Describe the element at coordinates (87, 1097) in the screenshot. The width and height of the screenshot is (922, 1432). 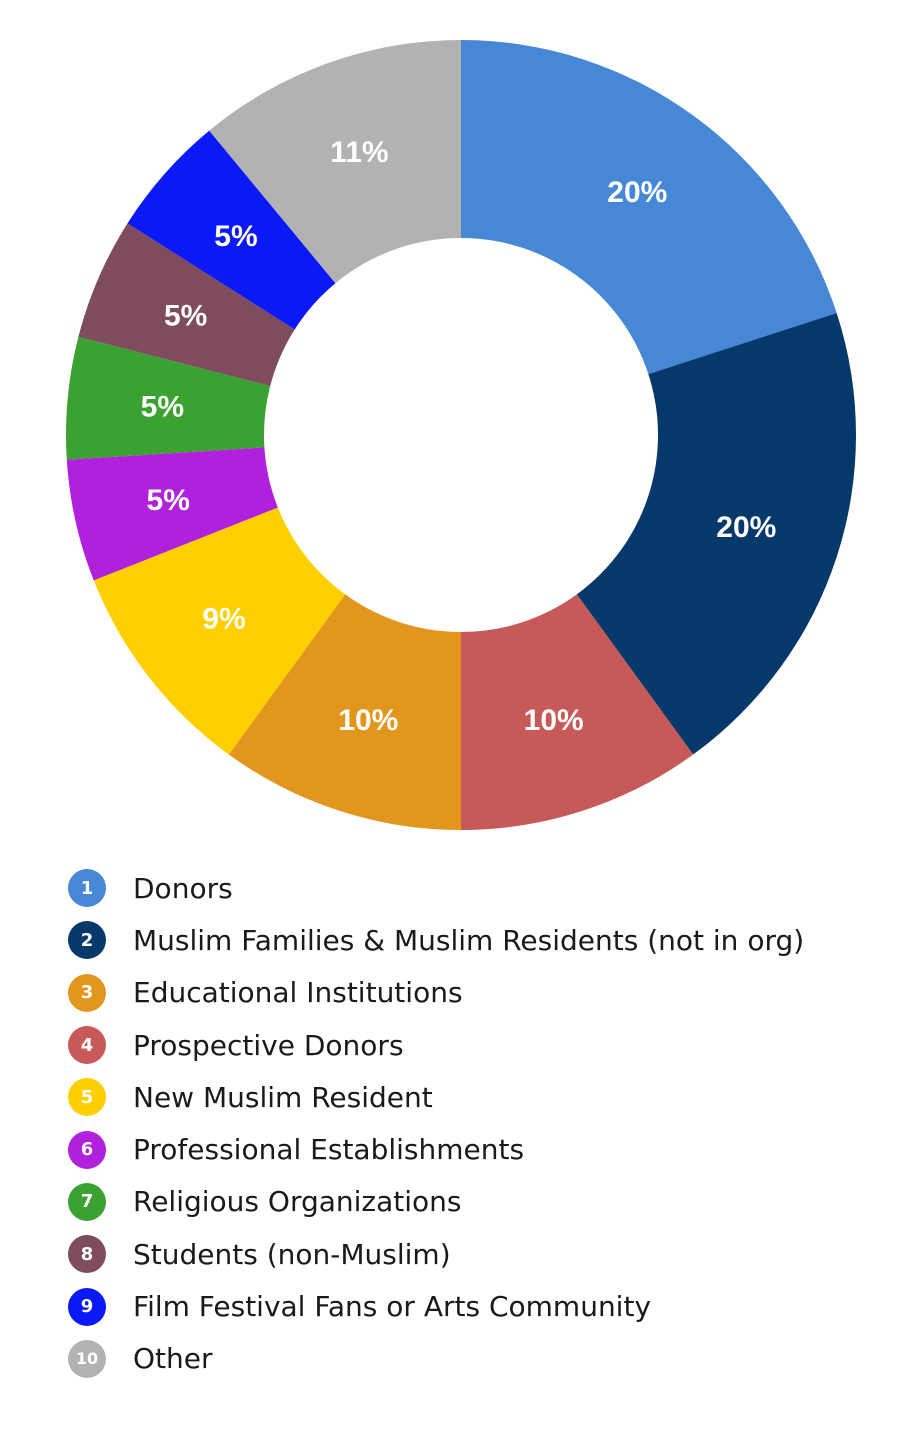
I see `legend-badge: 5` at that location.